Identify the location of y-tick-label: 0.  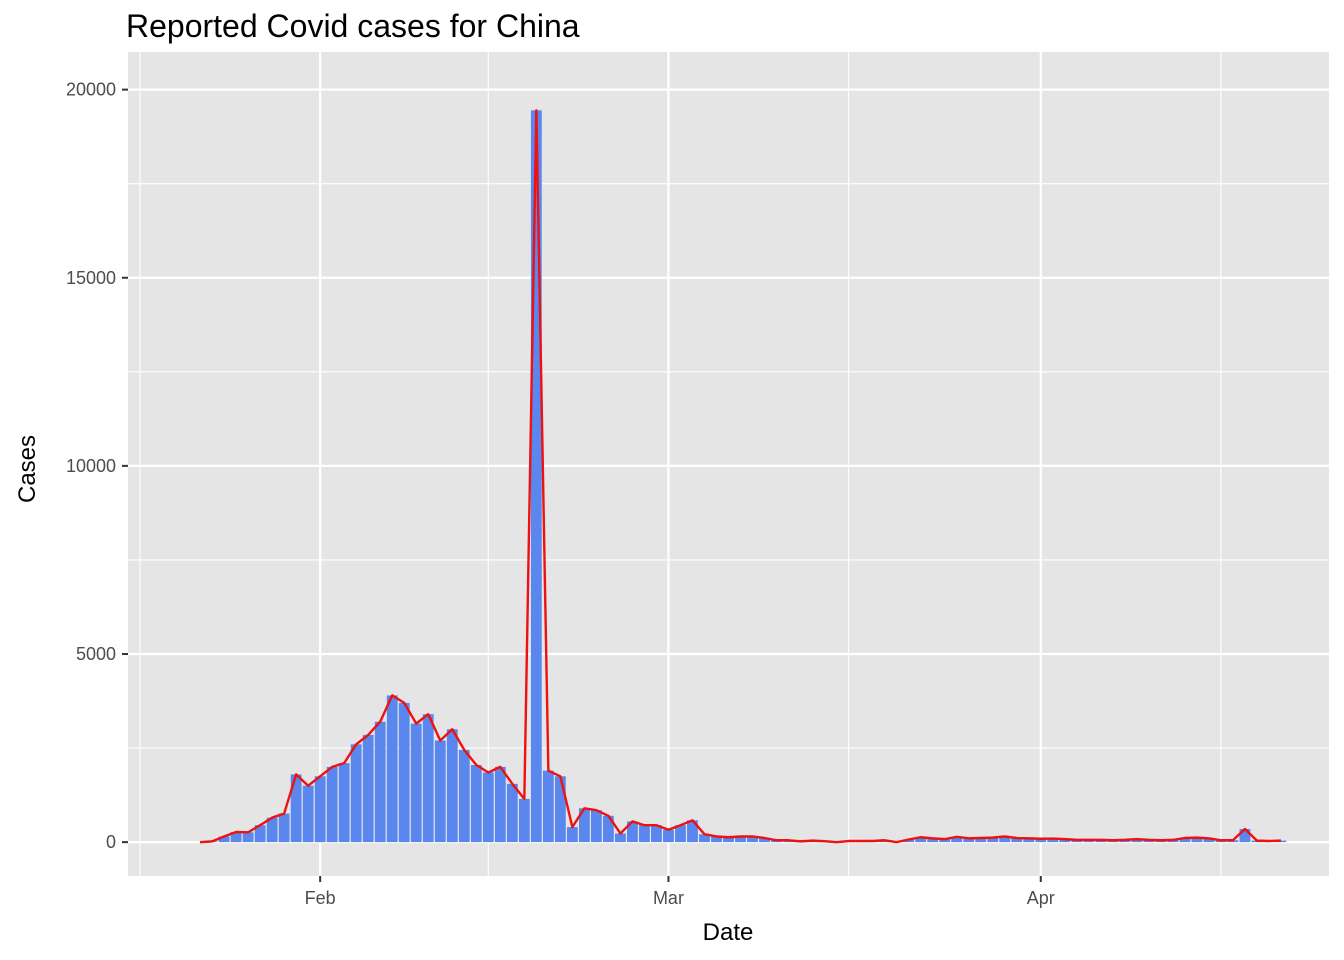
(111, 842).